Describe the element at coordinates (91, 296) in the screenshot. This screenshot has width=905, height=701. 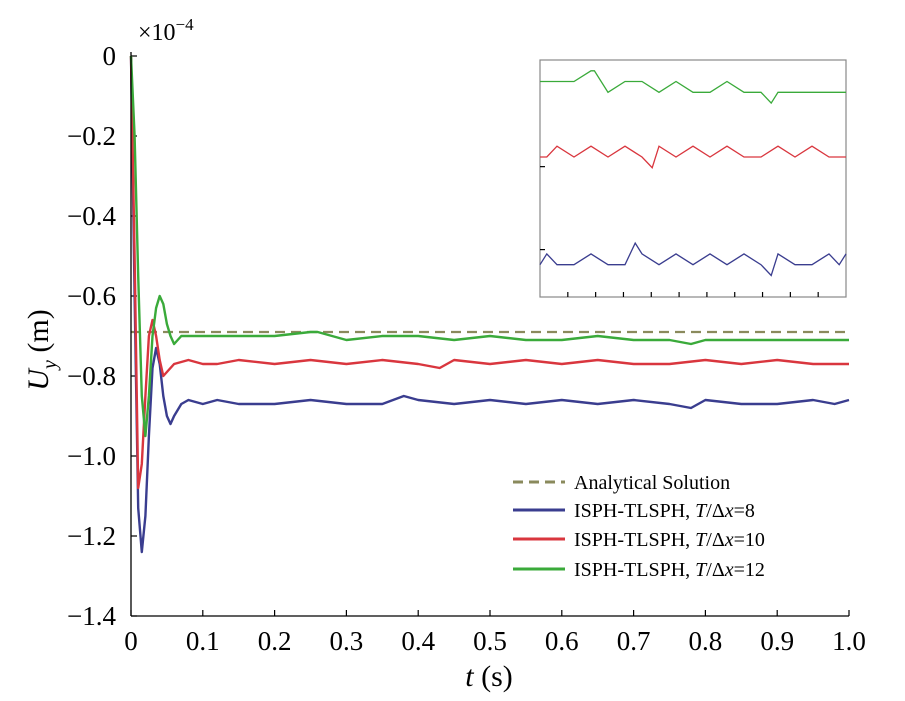
I see `y-tick-label: −0.6` at that location.